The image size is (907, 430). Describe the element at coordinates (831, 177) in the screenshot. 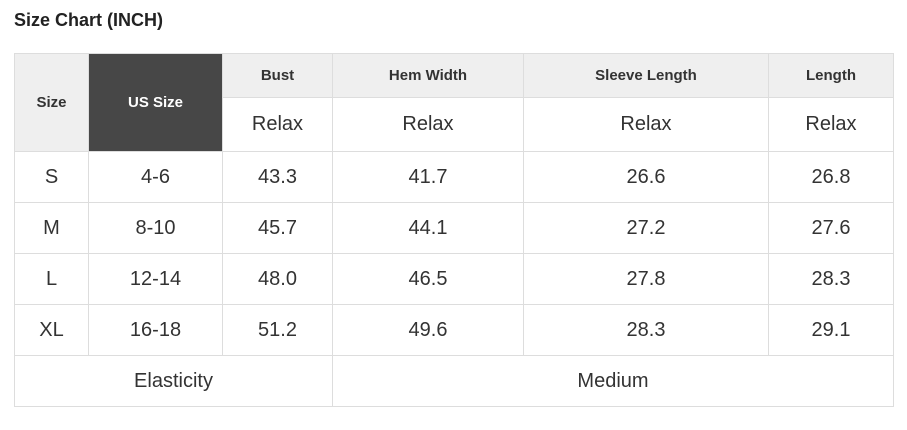

I see `length-cell: 26.8` at that location.